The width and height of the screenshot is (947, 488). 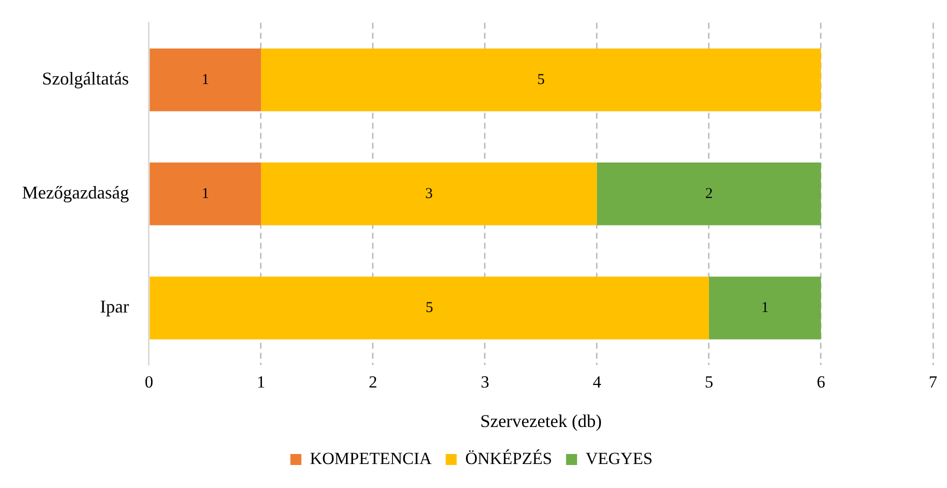 I want to click on y-tick-label: Szolgáltatás, so click(x=85, y=78).